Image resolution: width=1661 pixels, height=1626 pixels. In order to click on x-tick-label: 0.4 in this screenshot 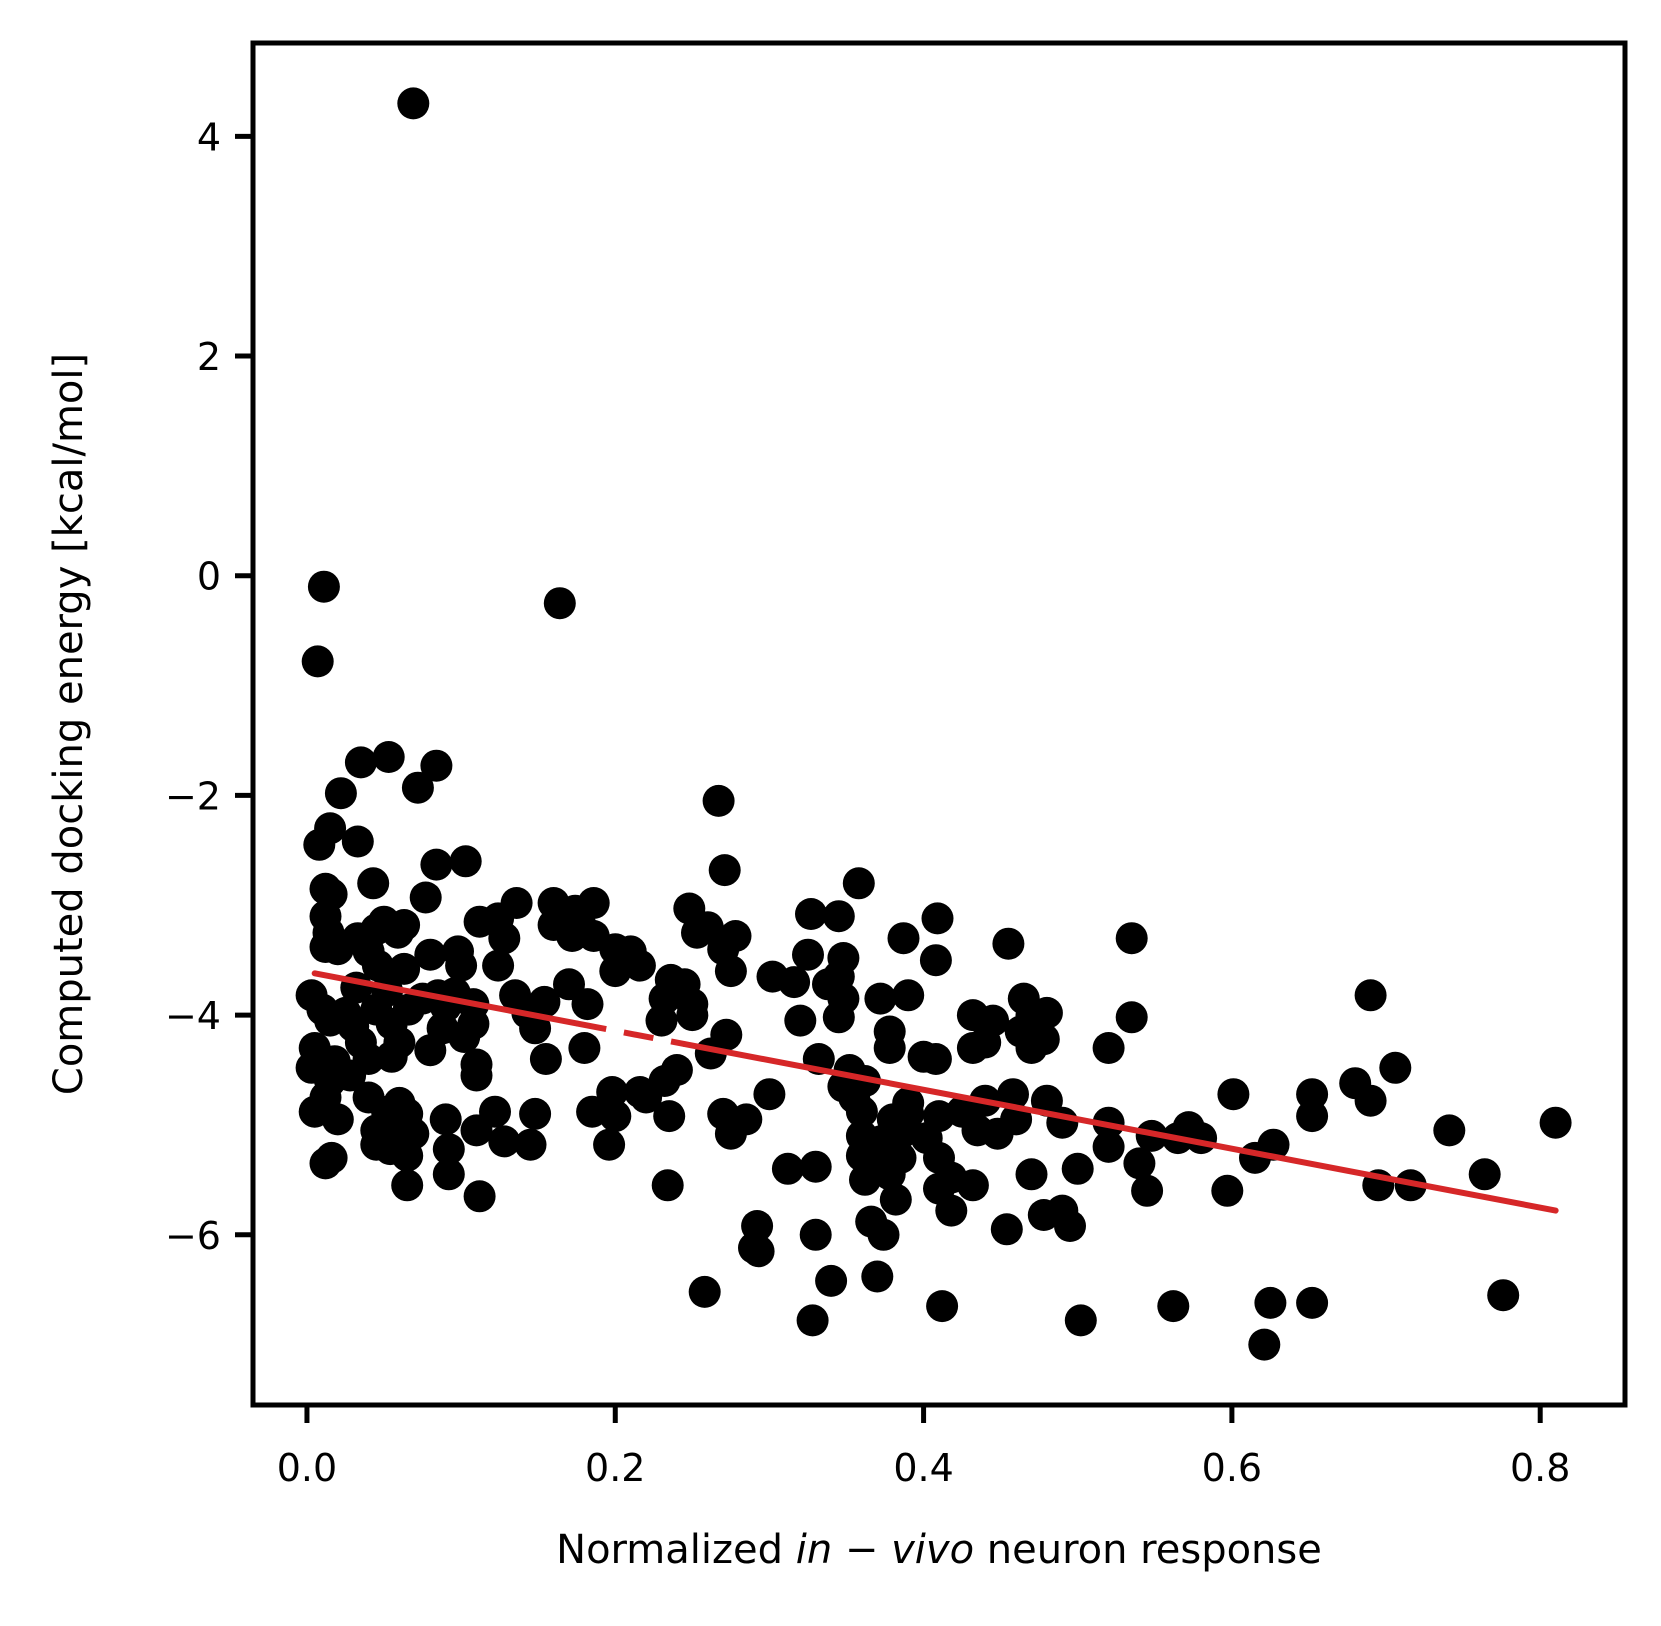, I will do `click(923, 1468)`.